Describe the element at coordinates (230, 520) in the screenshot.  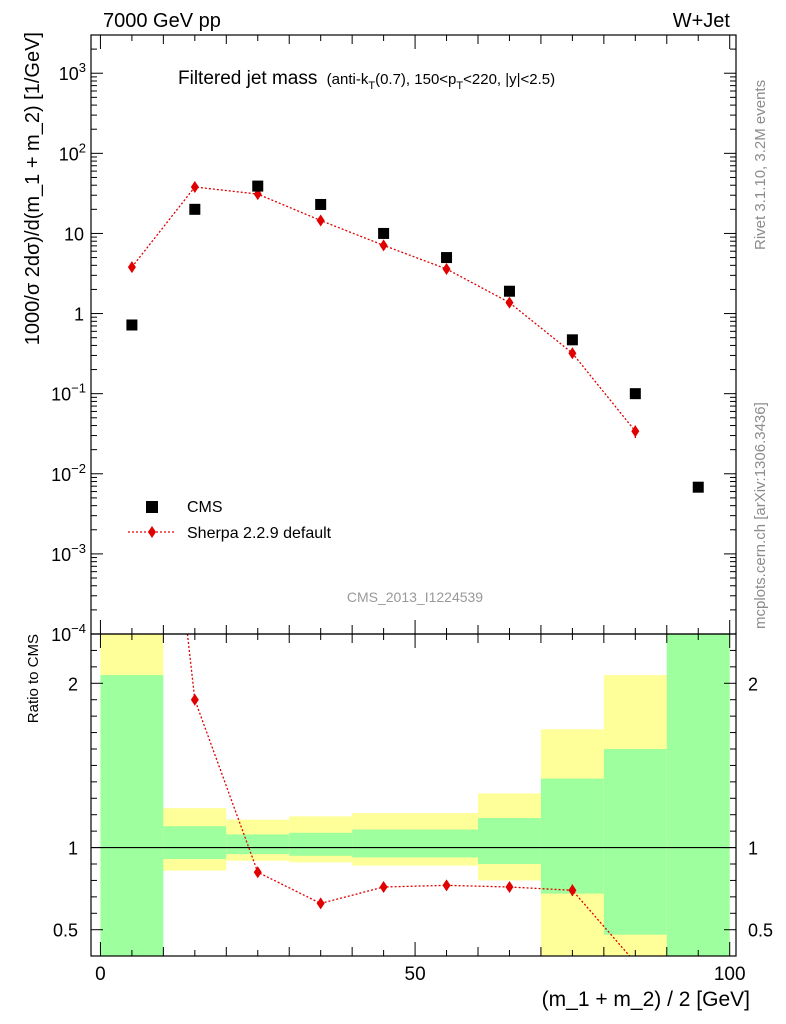
I see `legend: CMS Sherpa 2.2.9 default` at that location.